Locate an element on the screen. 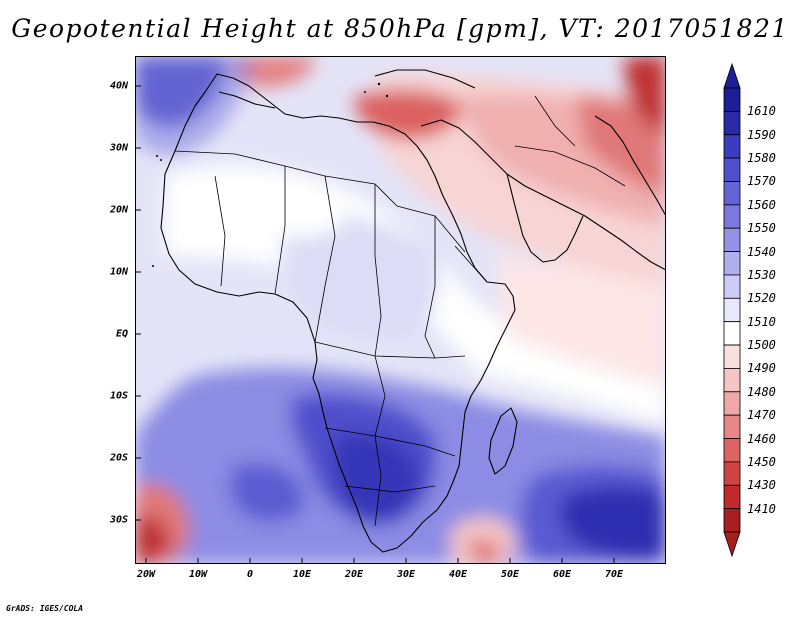  colorbar-label: 1520 is located at coordinates (761, 298).